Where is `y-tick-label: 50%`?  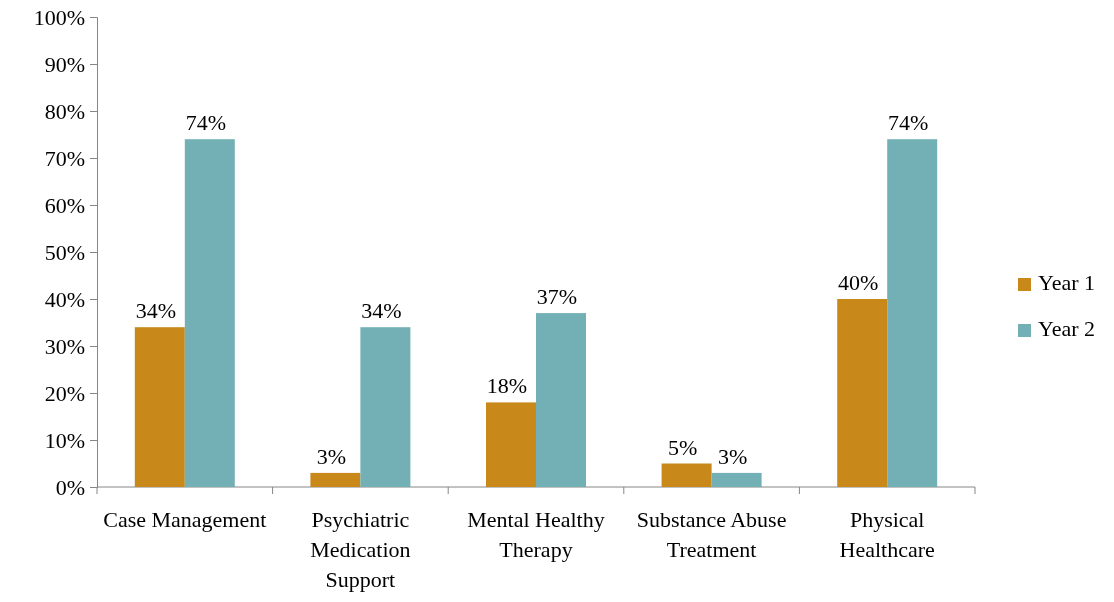
y-tick-label: 50% is located at coordinates (64, 252).